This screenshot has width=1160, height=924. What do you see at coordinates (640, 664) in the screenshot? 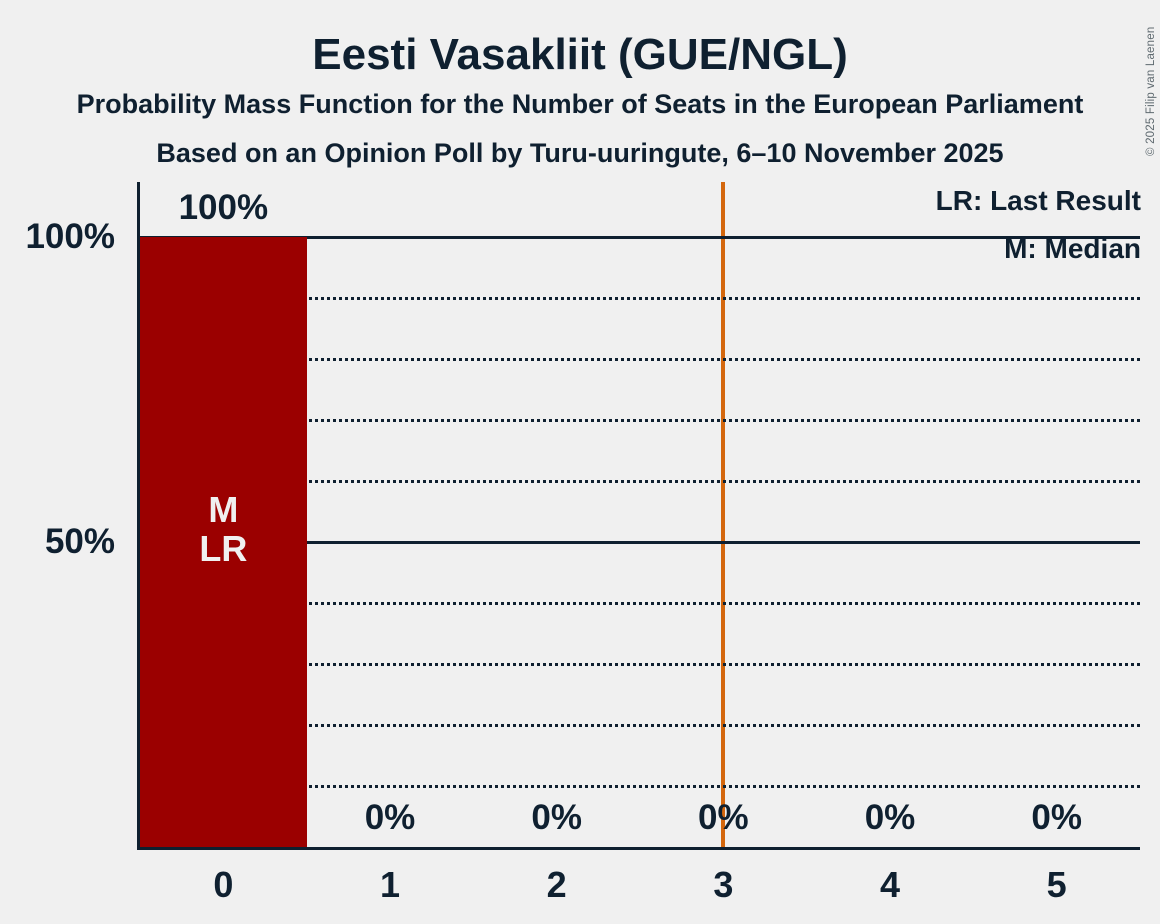
I see `gridline-30pct` at bounding box center [640, 664].